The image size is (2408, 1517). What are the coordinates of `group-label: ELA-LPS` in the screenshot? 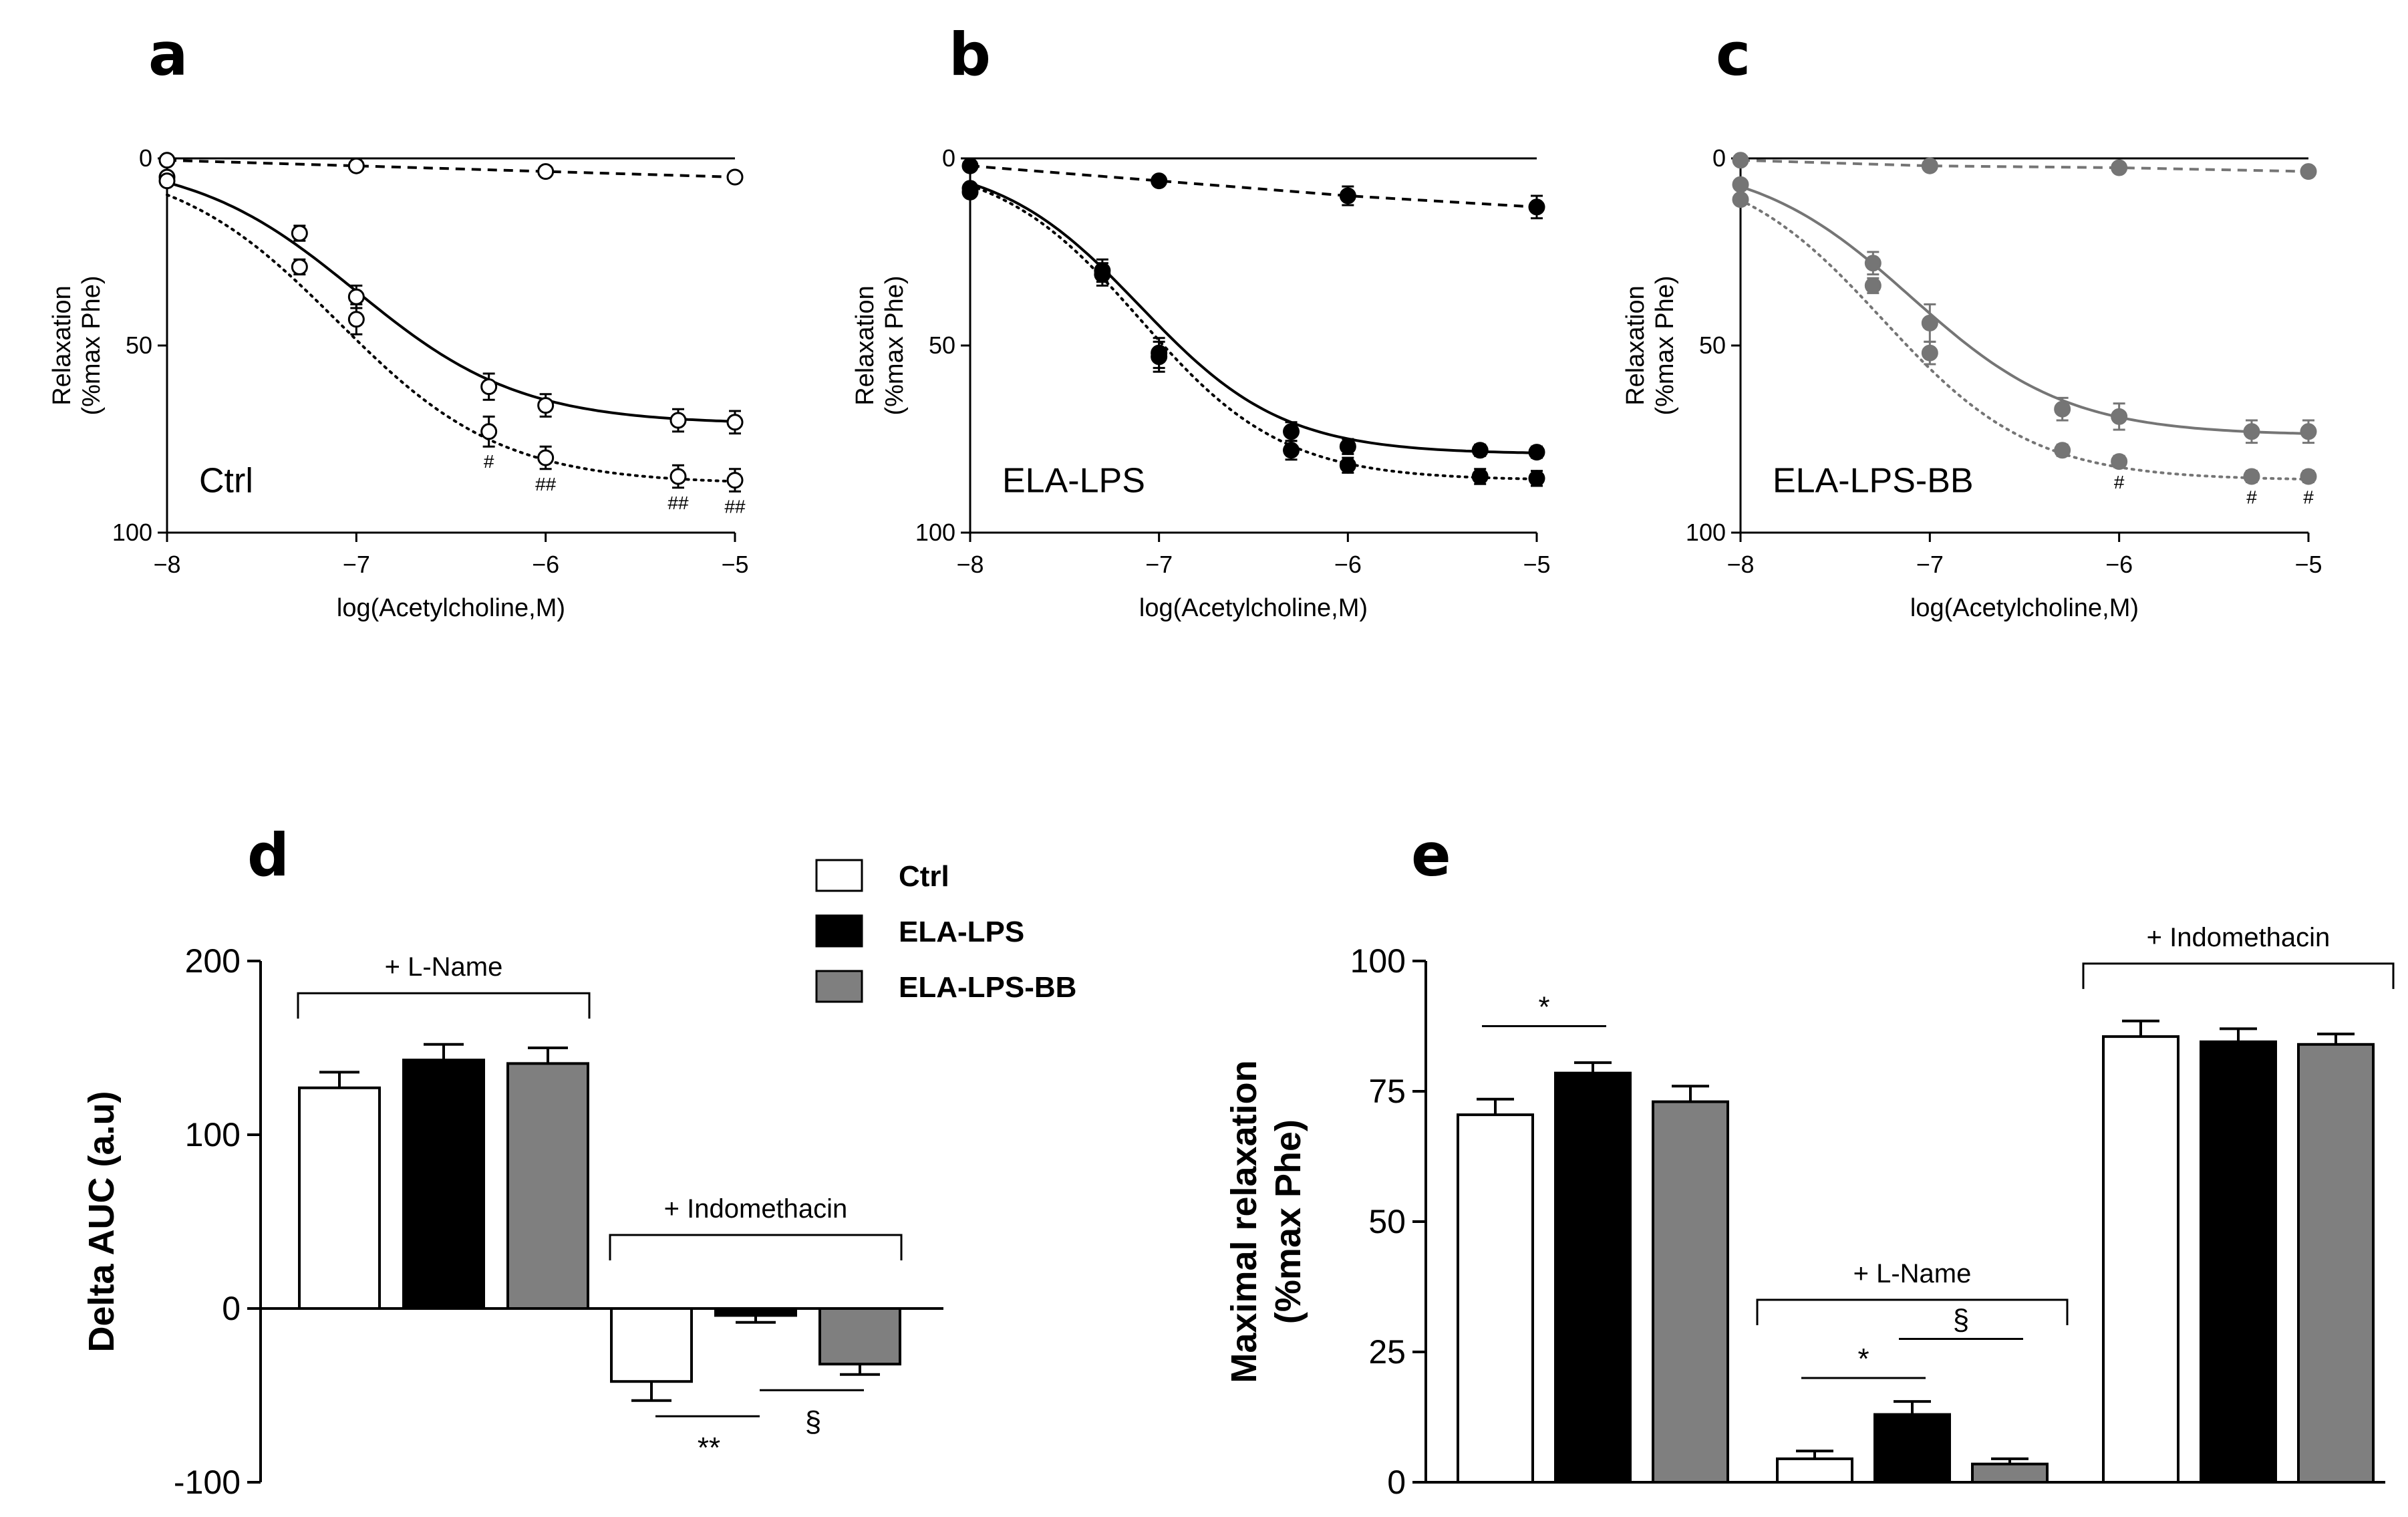 It's located at (1073, 481).